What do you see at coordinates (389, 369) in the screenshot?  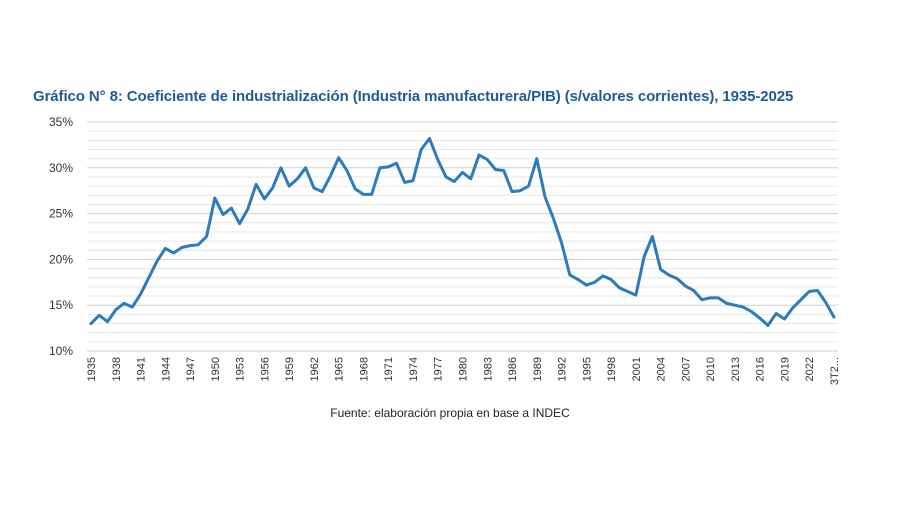 I see `x-tick-label: 1971` at bounding box center [389, 369].